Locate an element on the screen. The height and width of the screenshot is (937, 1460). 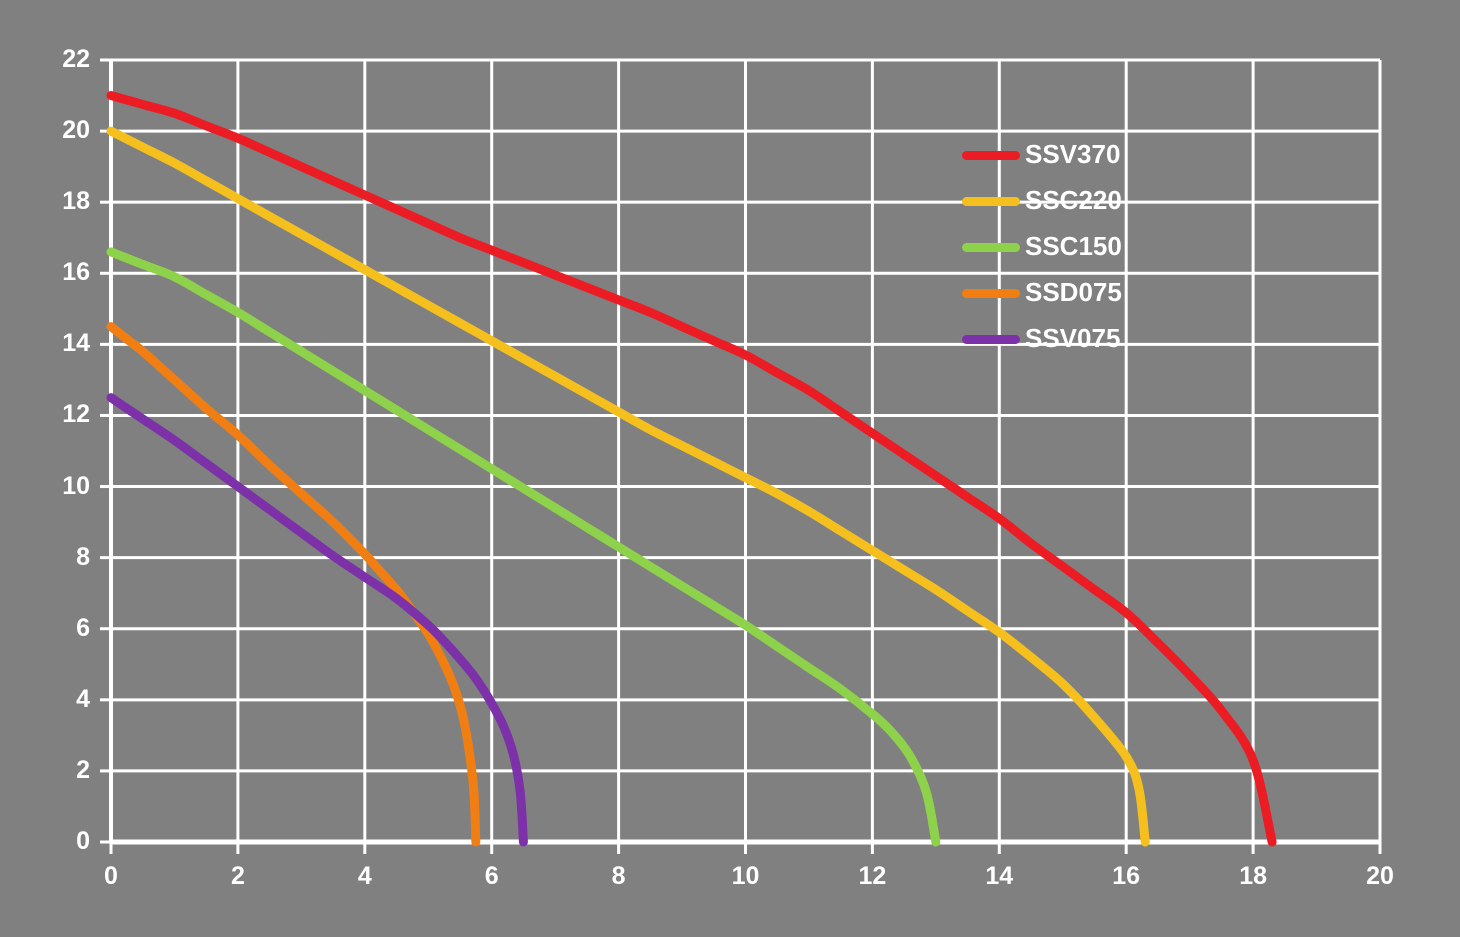
legend-label-ssc220: SSC220 is located at coordinates (1073, 200).